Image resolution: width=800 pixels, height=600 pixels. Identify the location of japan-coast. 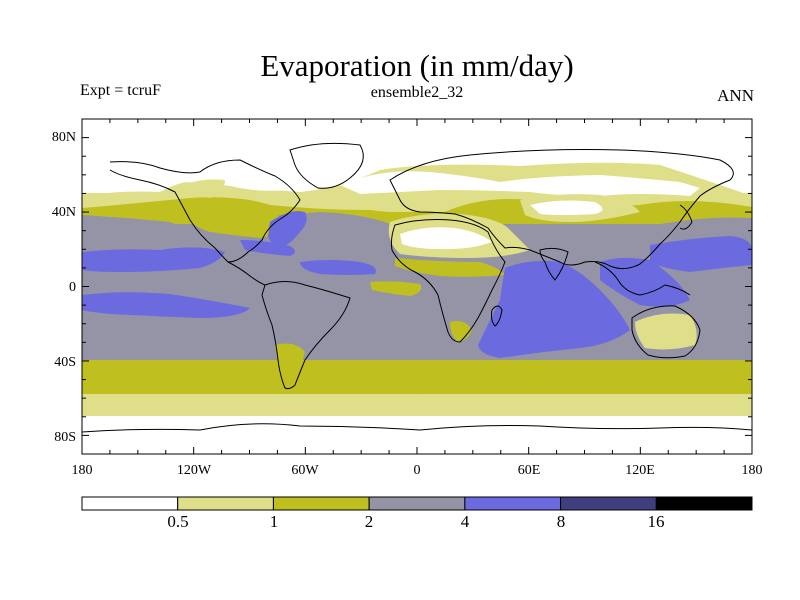
(686, 217).